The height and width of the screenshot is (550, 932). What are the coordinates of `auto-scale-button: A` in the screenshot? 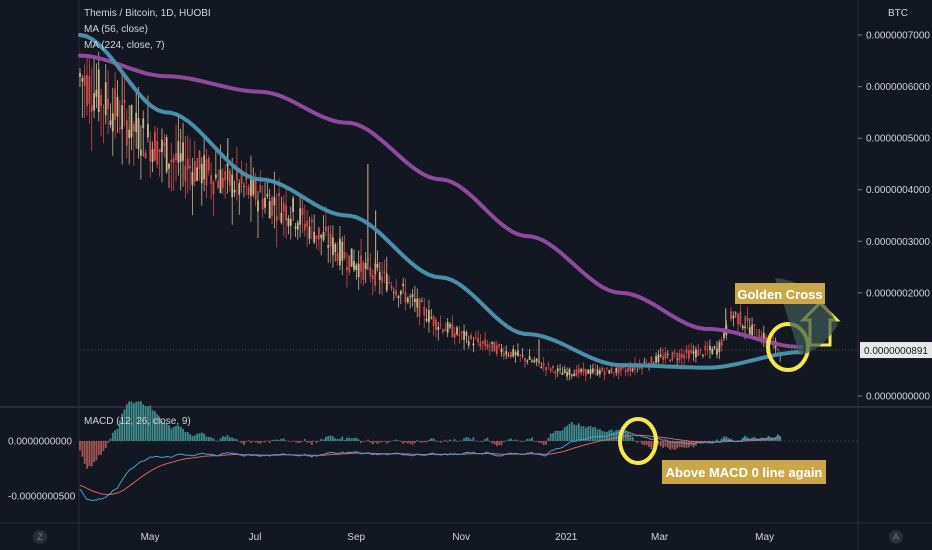 It's located at (896, 537).